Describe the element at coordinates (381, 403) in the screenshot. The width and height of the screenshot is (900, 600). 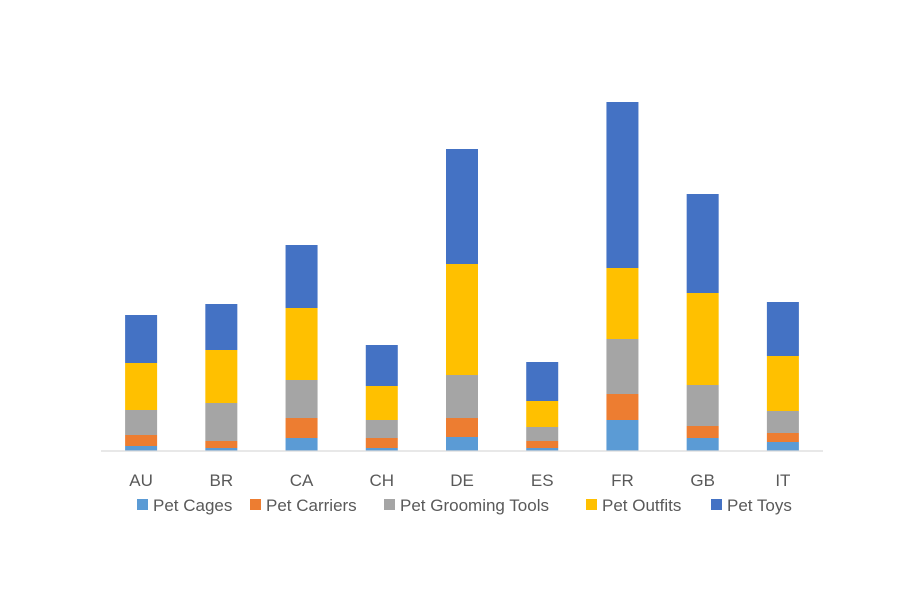
I see `bar-ch-pet-outfits` at that location.